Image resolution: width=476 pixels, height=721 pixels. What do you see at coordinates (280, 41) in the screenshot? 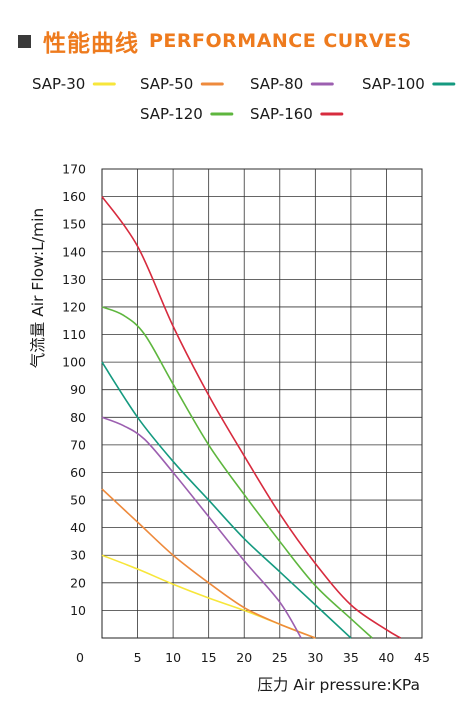
I see `title-english: PERFORMANCE CURVES` at bounding box center [280, 41].